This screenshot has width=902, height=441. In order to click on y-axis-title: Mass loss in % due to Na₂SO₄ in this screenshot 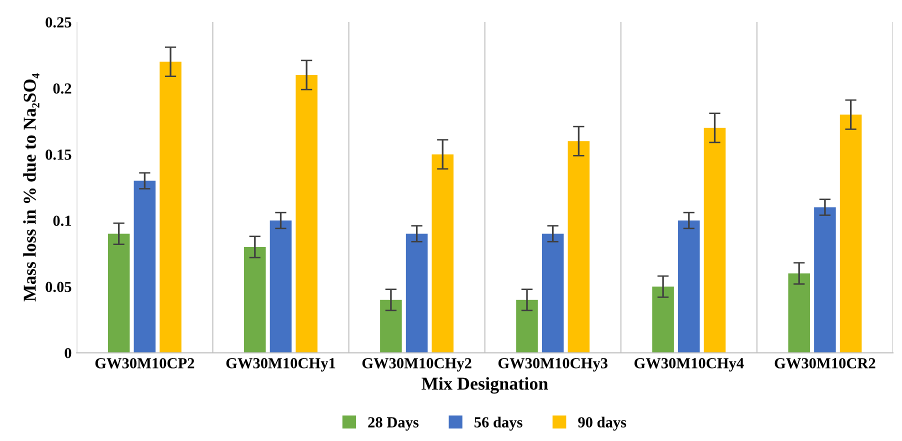, I will do `click(31, 187)`.